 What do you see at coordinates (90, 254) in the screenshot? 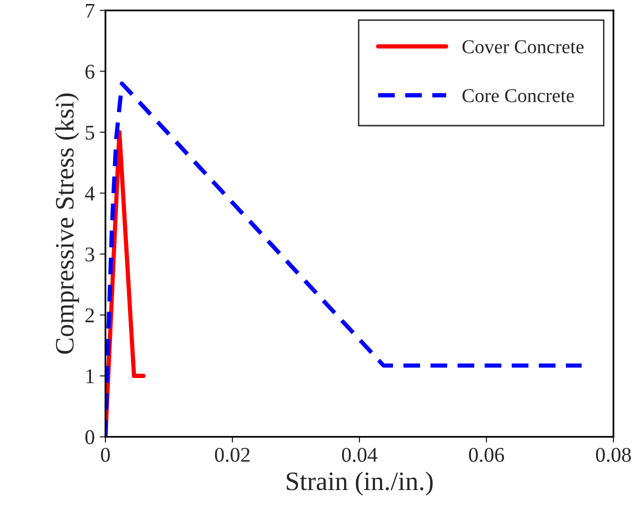
I see `y-tick-label: 3` at bounding box center [90, 254].